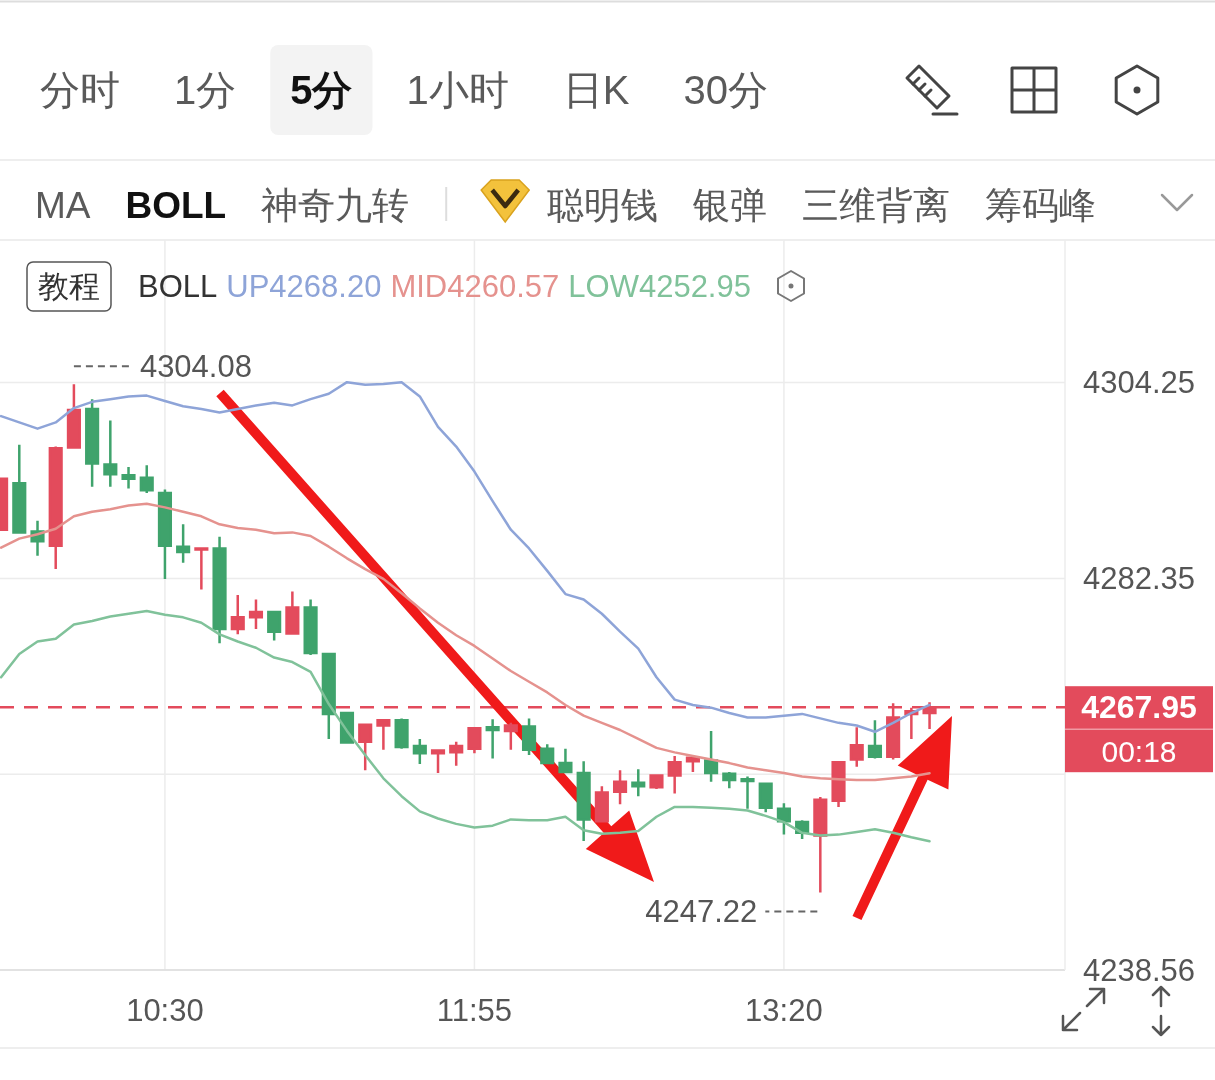 The width and height of the screenshot is (1215, 1080). Describe the element at coordinates (69, 286) in the screenshot. I see `annotation: 教程` at that location.